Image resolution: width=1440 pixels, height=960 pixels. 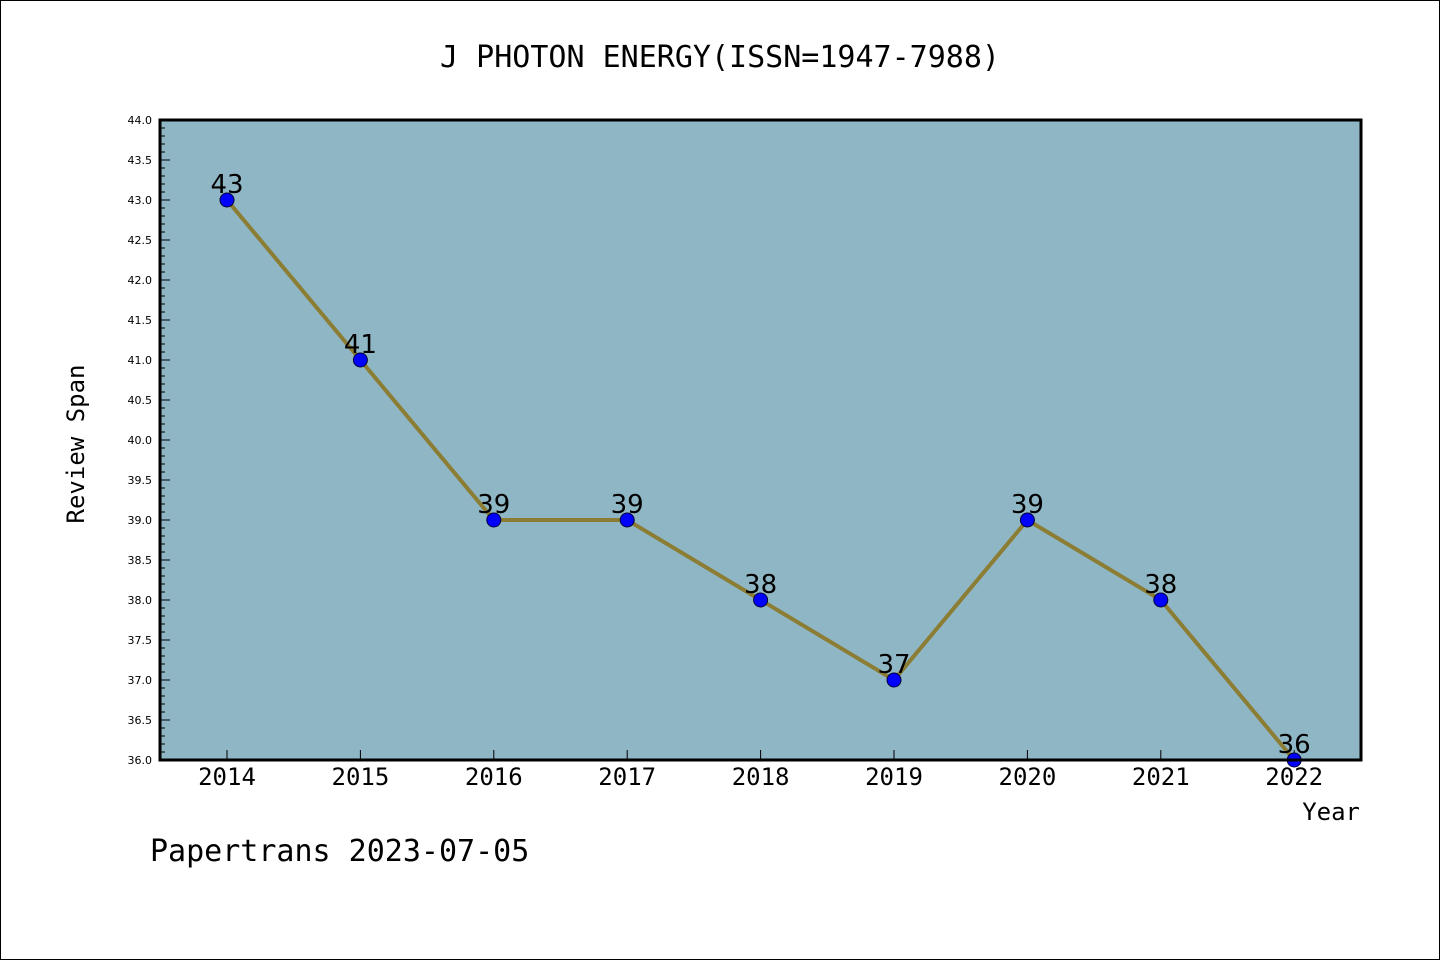 What do you see at coordinates (140, 320) in the screenshot?
I see `y-tick-label: 41.5` at bounding box center [140, 320].